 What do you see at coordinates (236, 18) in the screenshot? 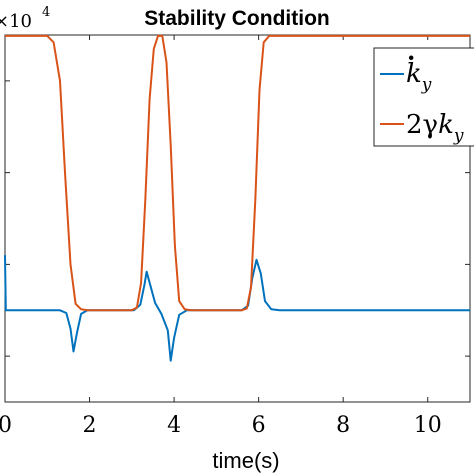
I see `chart-title: Stability Condition` at bounding box center [236, 18].